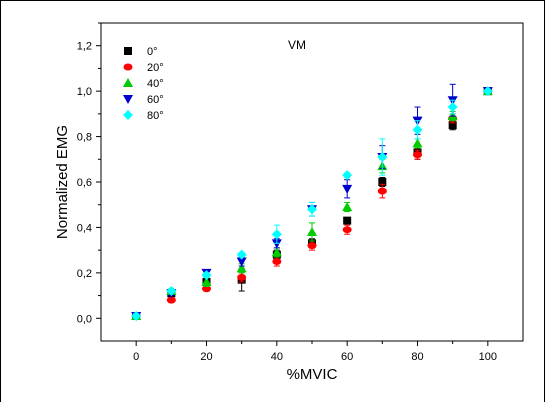  I want to click on chart-annotation: VM, so click(297, 45).